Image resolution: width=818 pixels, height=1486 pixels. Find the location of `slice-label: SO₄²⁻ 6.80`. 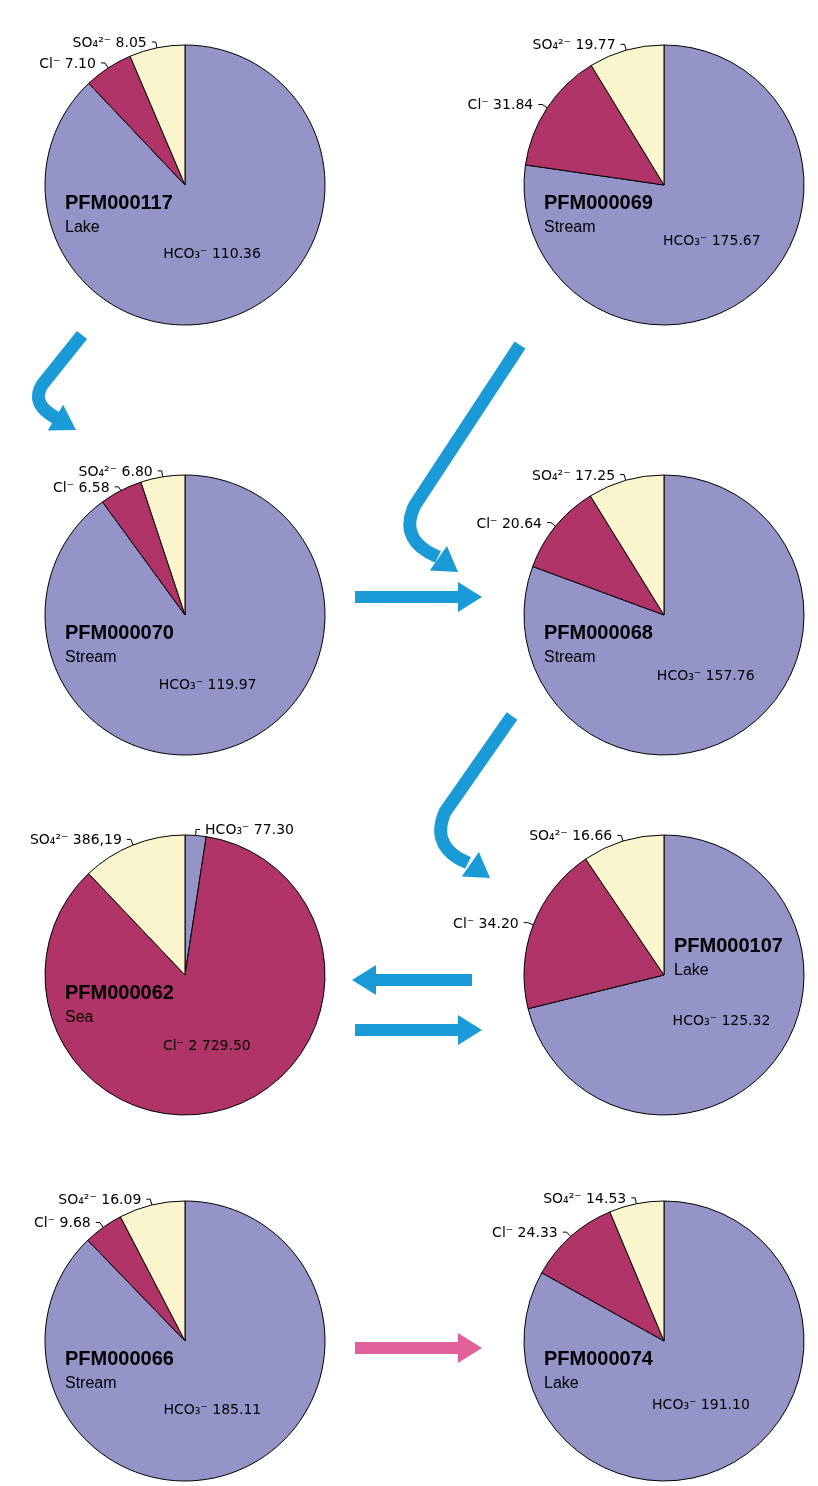

slice-label: SO₄²⁻ 6.80 is located at coordinates (115, 470).